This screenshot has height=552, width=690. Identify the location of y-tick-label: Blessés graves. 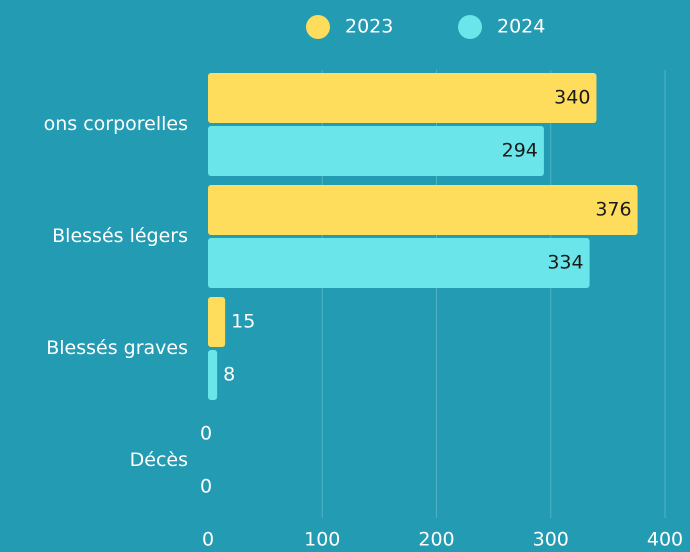
(117, 348).